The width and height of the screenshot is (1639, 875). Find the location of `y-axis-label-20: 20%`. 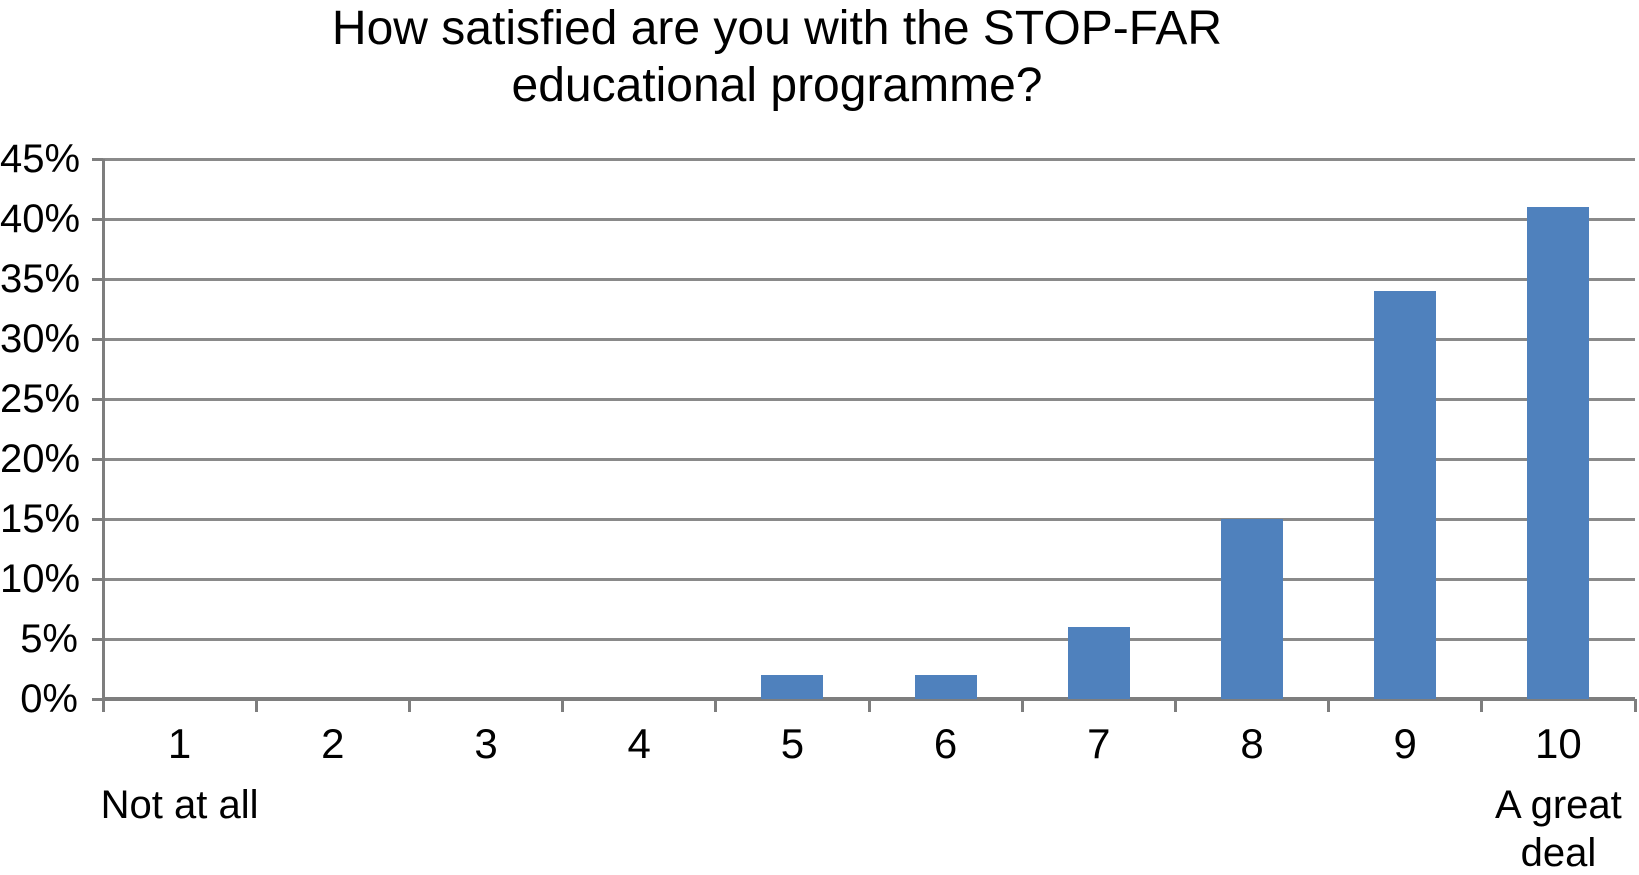

y-axis-label-20: 20% is located at coordinates (40, 459).